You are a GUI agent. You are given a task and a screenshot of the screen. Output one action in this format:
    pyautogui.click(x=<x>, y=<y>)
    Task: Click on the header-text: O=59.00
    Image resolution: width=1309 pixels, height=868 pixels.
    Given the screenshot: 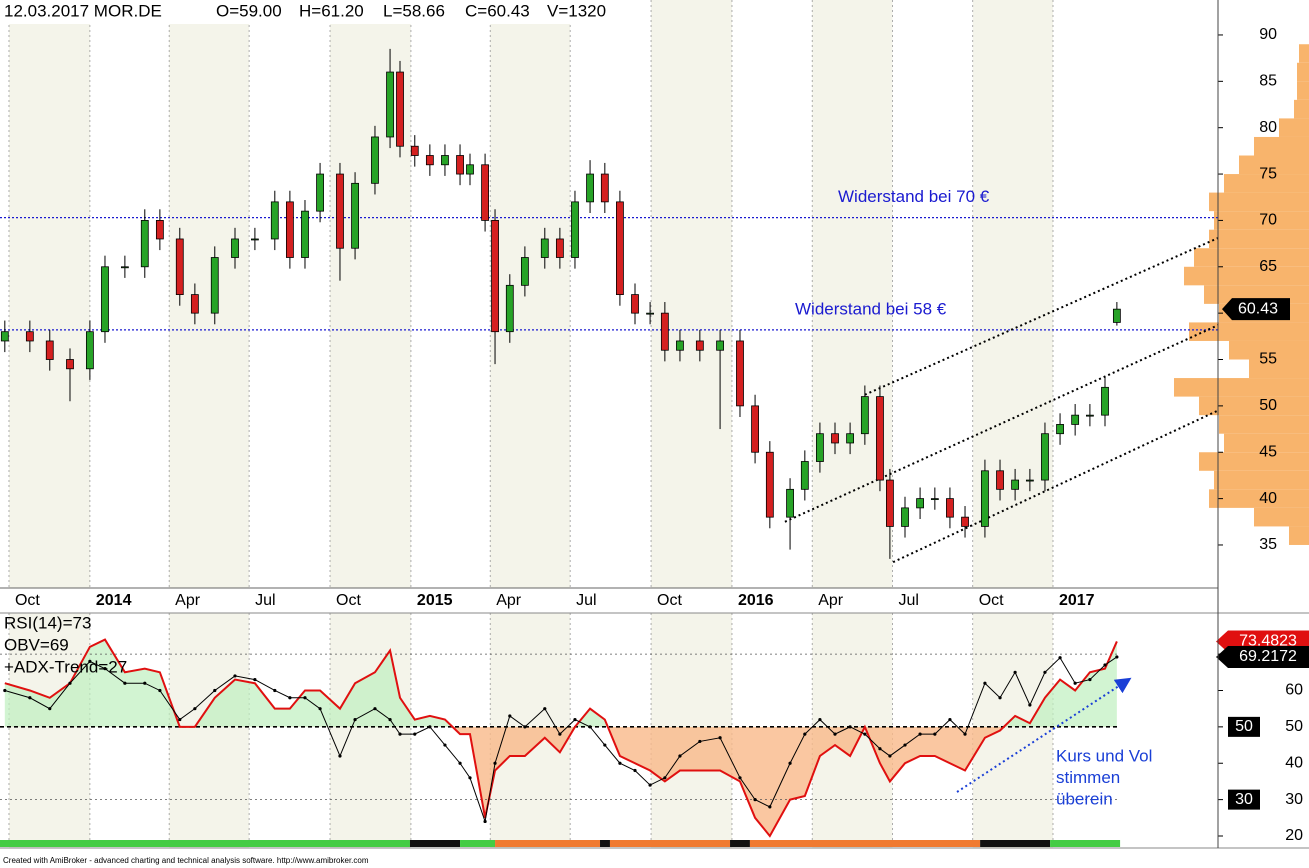 What is the action you would take?
    pyautogui.click(x=249, y=10)
    